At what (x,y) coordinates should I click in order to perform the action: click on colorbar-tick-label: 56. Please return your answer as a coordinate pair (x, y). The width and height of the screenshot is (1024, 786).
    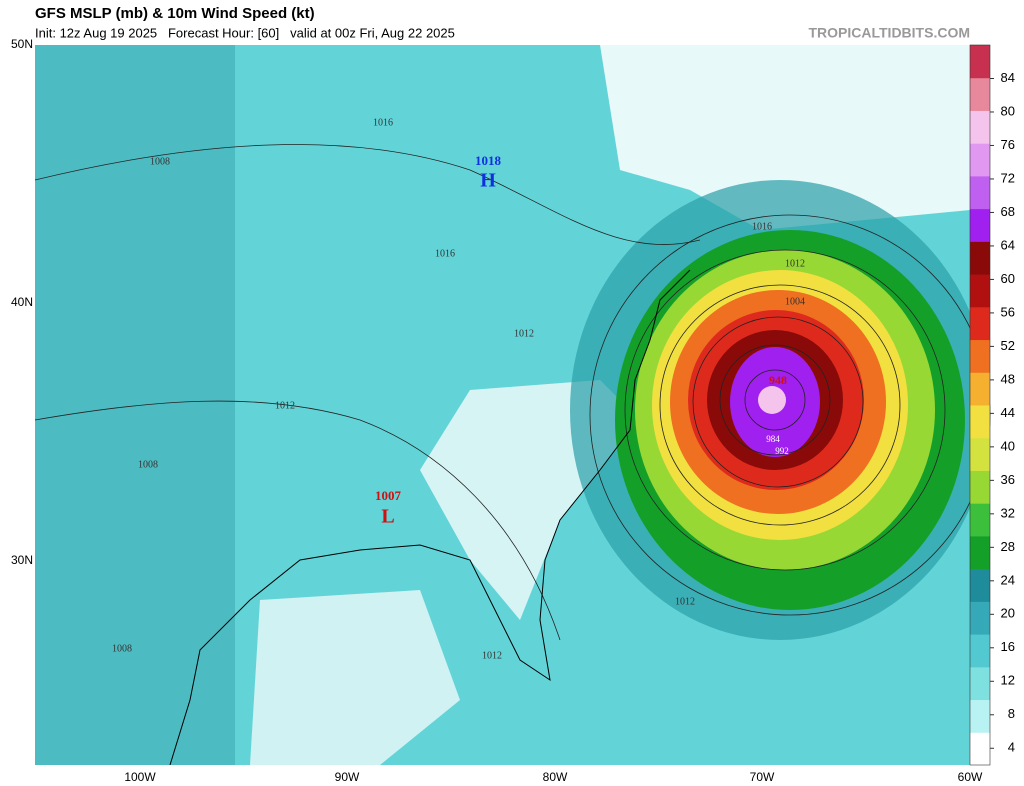
    Looking at the image, I should click on (1008, 311).